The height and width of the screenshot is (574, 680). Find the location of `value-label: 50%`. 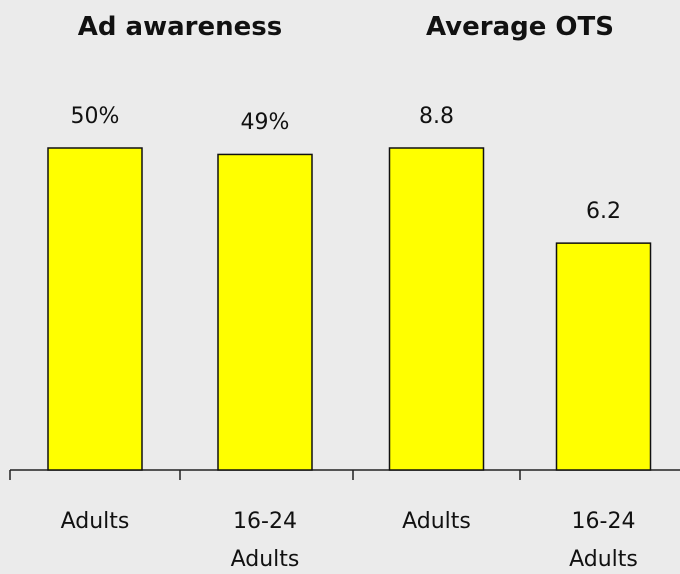

value-label: 50% is located at coordinates (95, 116).